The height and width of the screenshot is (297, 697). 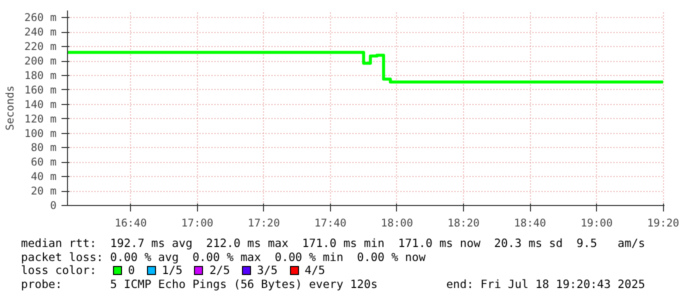 I want to click on x-tick-label: 18:20, so click(x=463, y=223).